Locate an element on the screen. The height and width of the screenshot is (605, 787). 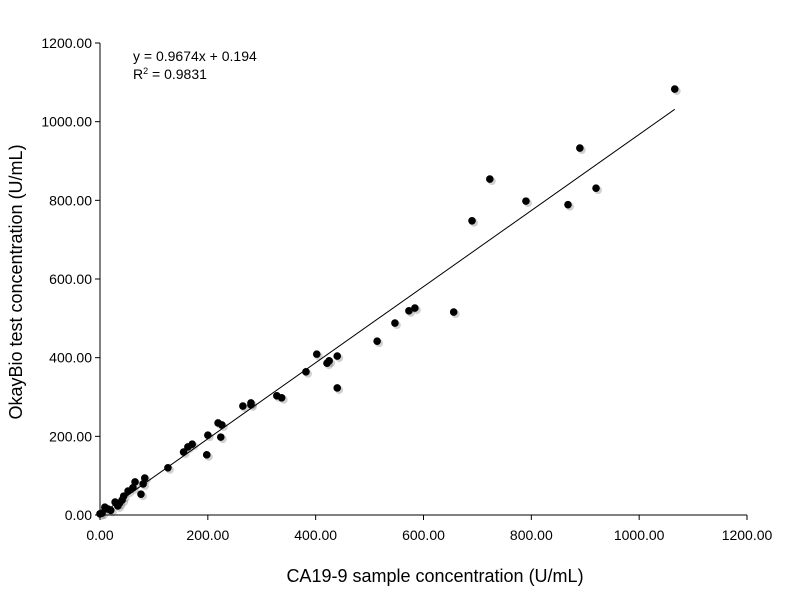
y-tick-label: 600.00 is located at coordinates (70, 279).